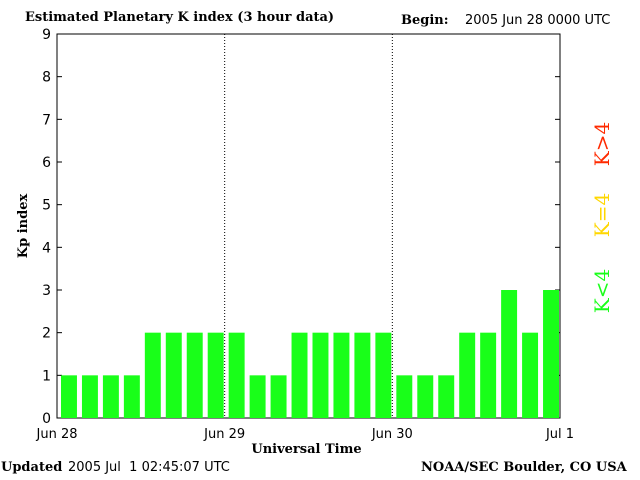 This screenshot has width=640, height=480. What do you see at coordinates (57, 434) in the screenshot?
I see `x-tick-label: Jun 28` at bounding box center [57, 434].